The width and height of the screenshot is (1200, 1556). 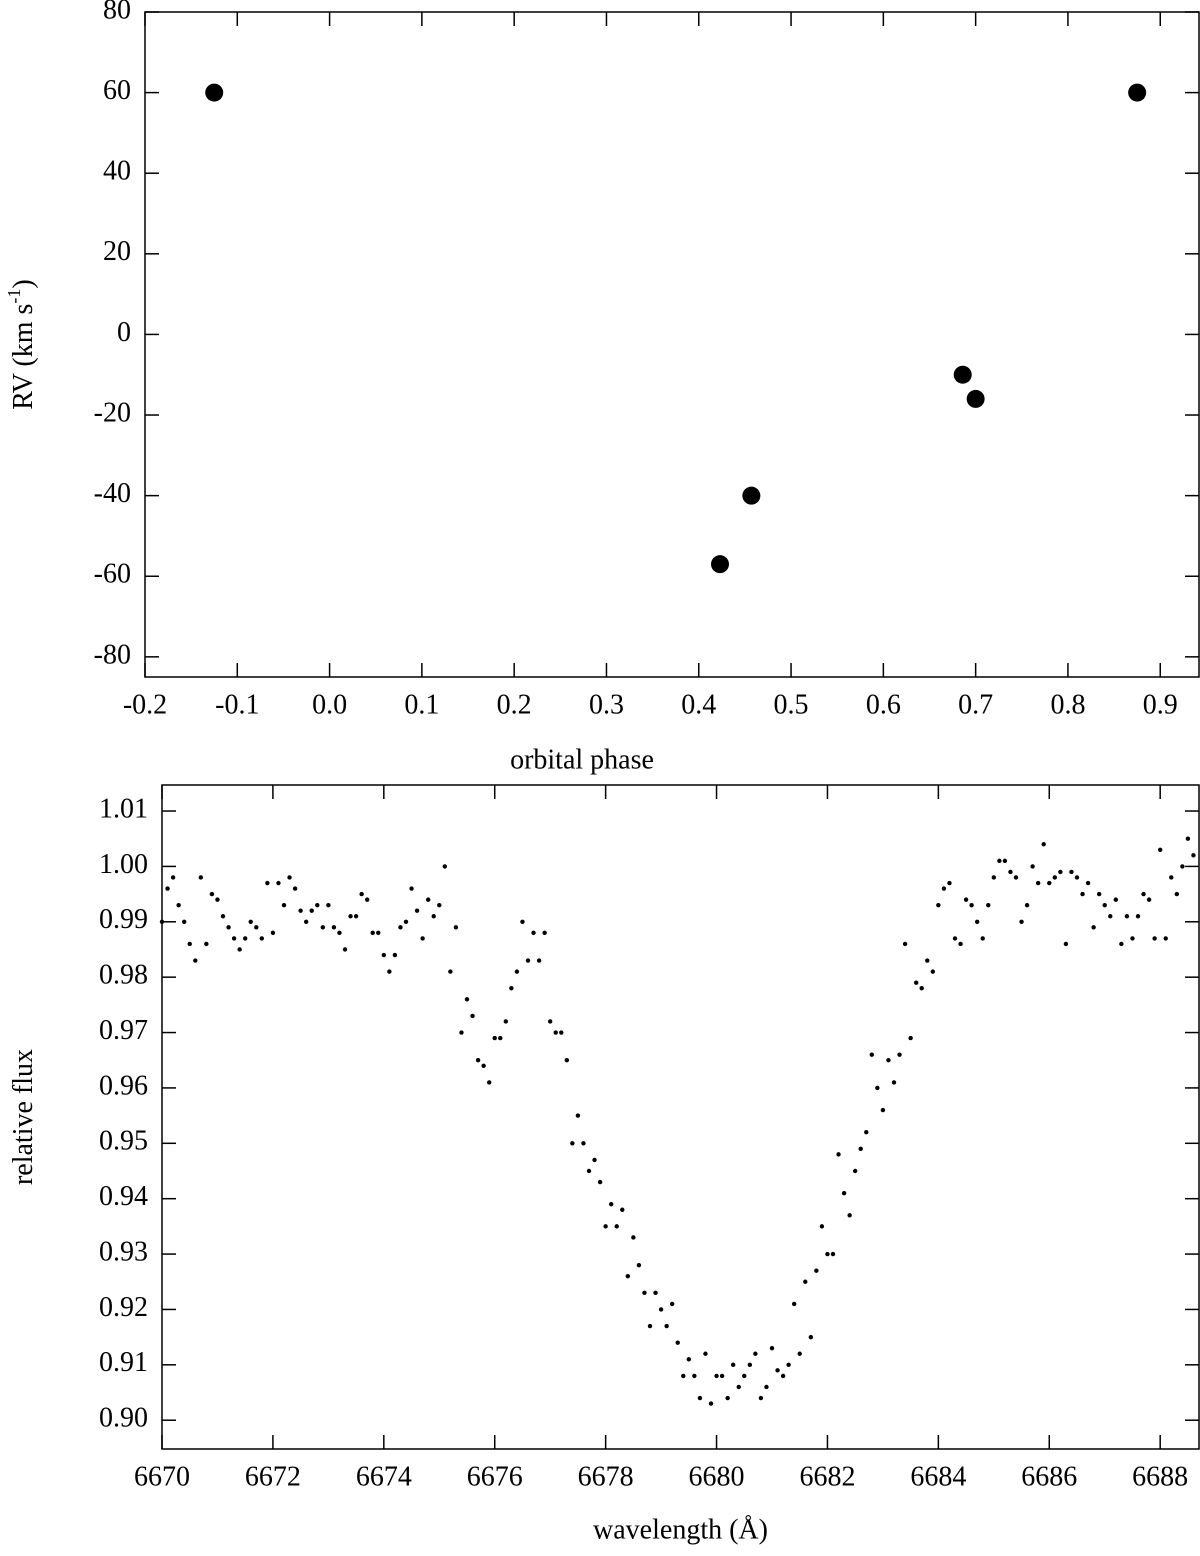 I want to click on x-axis-label: orbital phase, so click(x=582, y=759).